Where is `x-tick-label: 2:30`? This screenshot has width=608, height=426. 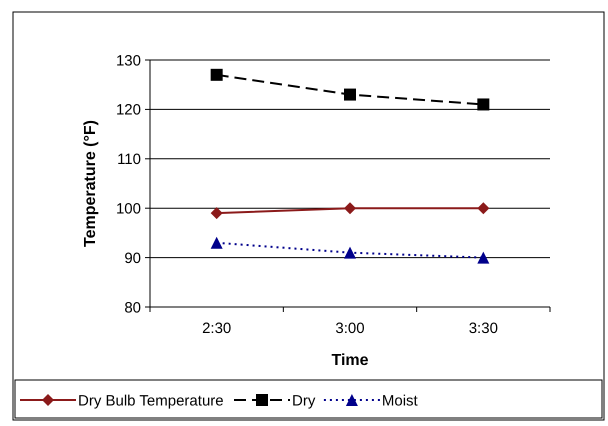
x-tick-label: 2:30 is located at coordinates (217, 328).